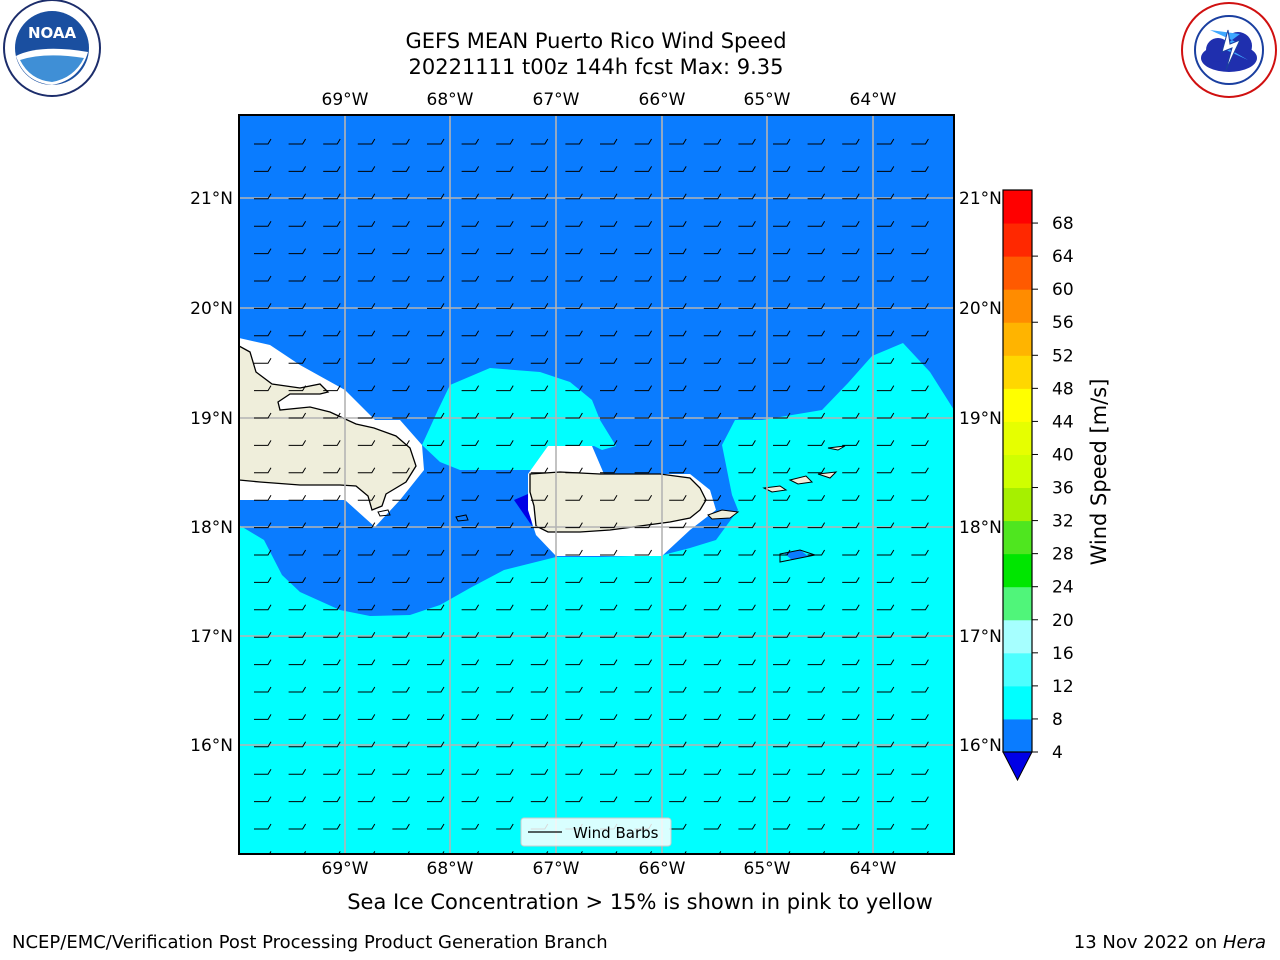 The image size is (1280, 960). I want to click on colorbar-tick-label: 24, so click(1063, 588).